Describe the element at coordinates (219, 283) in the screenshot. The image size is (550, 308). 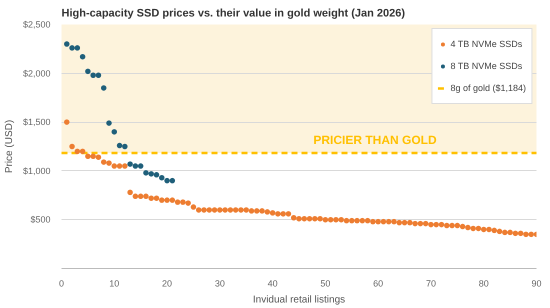
I see `x-tick-label: 30` at that location.